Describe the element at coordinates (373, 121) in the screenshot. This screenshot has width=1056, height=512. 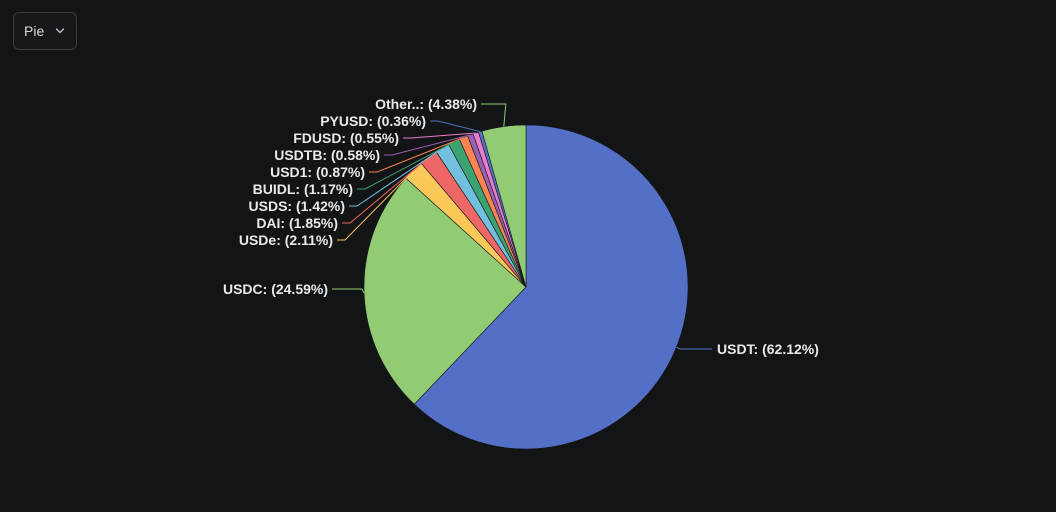
I see `slice-label: PYUSD: (0.36%)` at that location.